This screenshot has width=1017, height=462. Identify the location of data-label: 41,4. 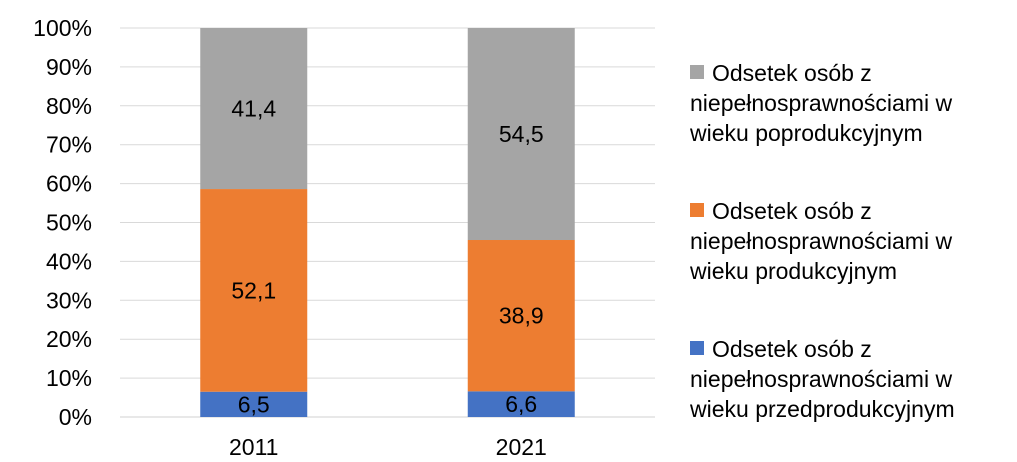
(253, 109).